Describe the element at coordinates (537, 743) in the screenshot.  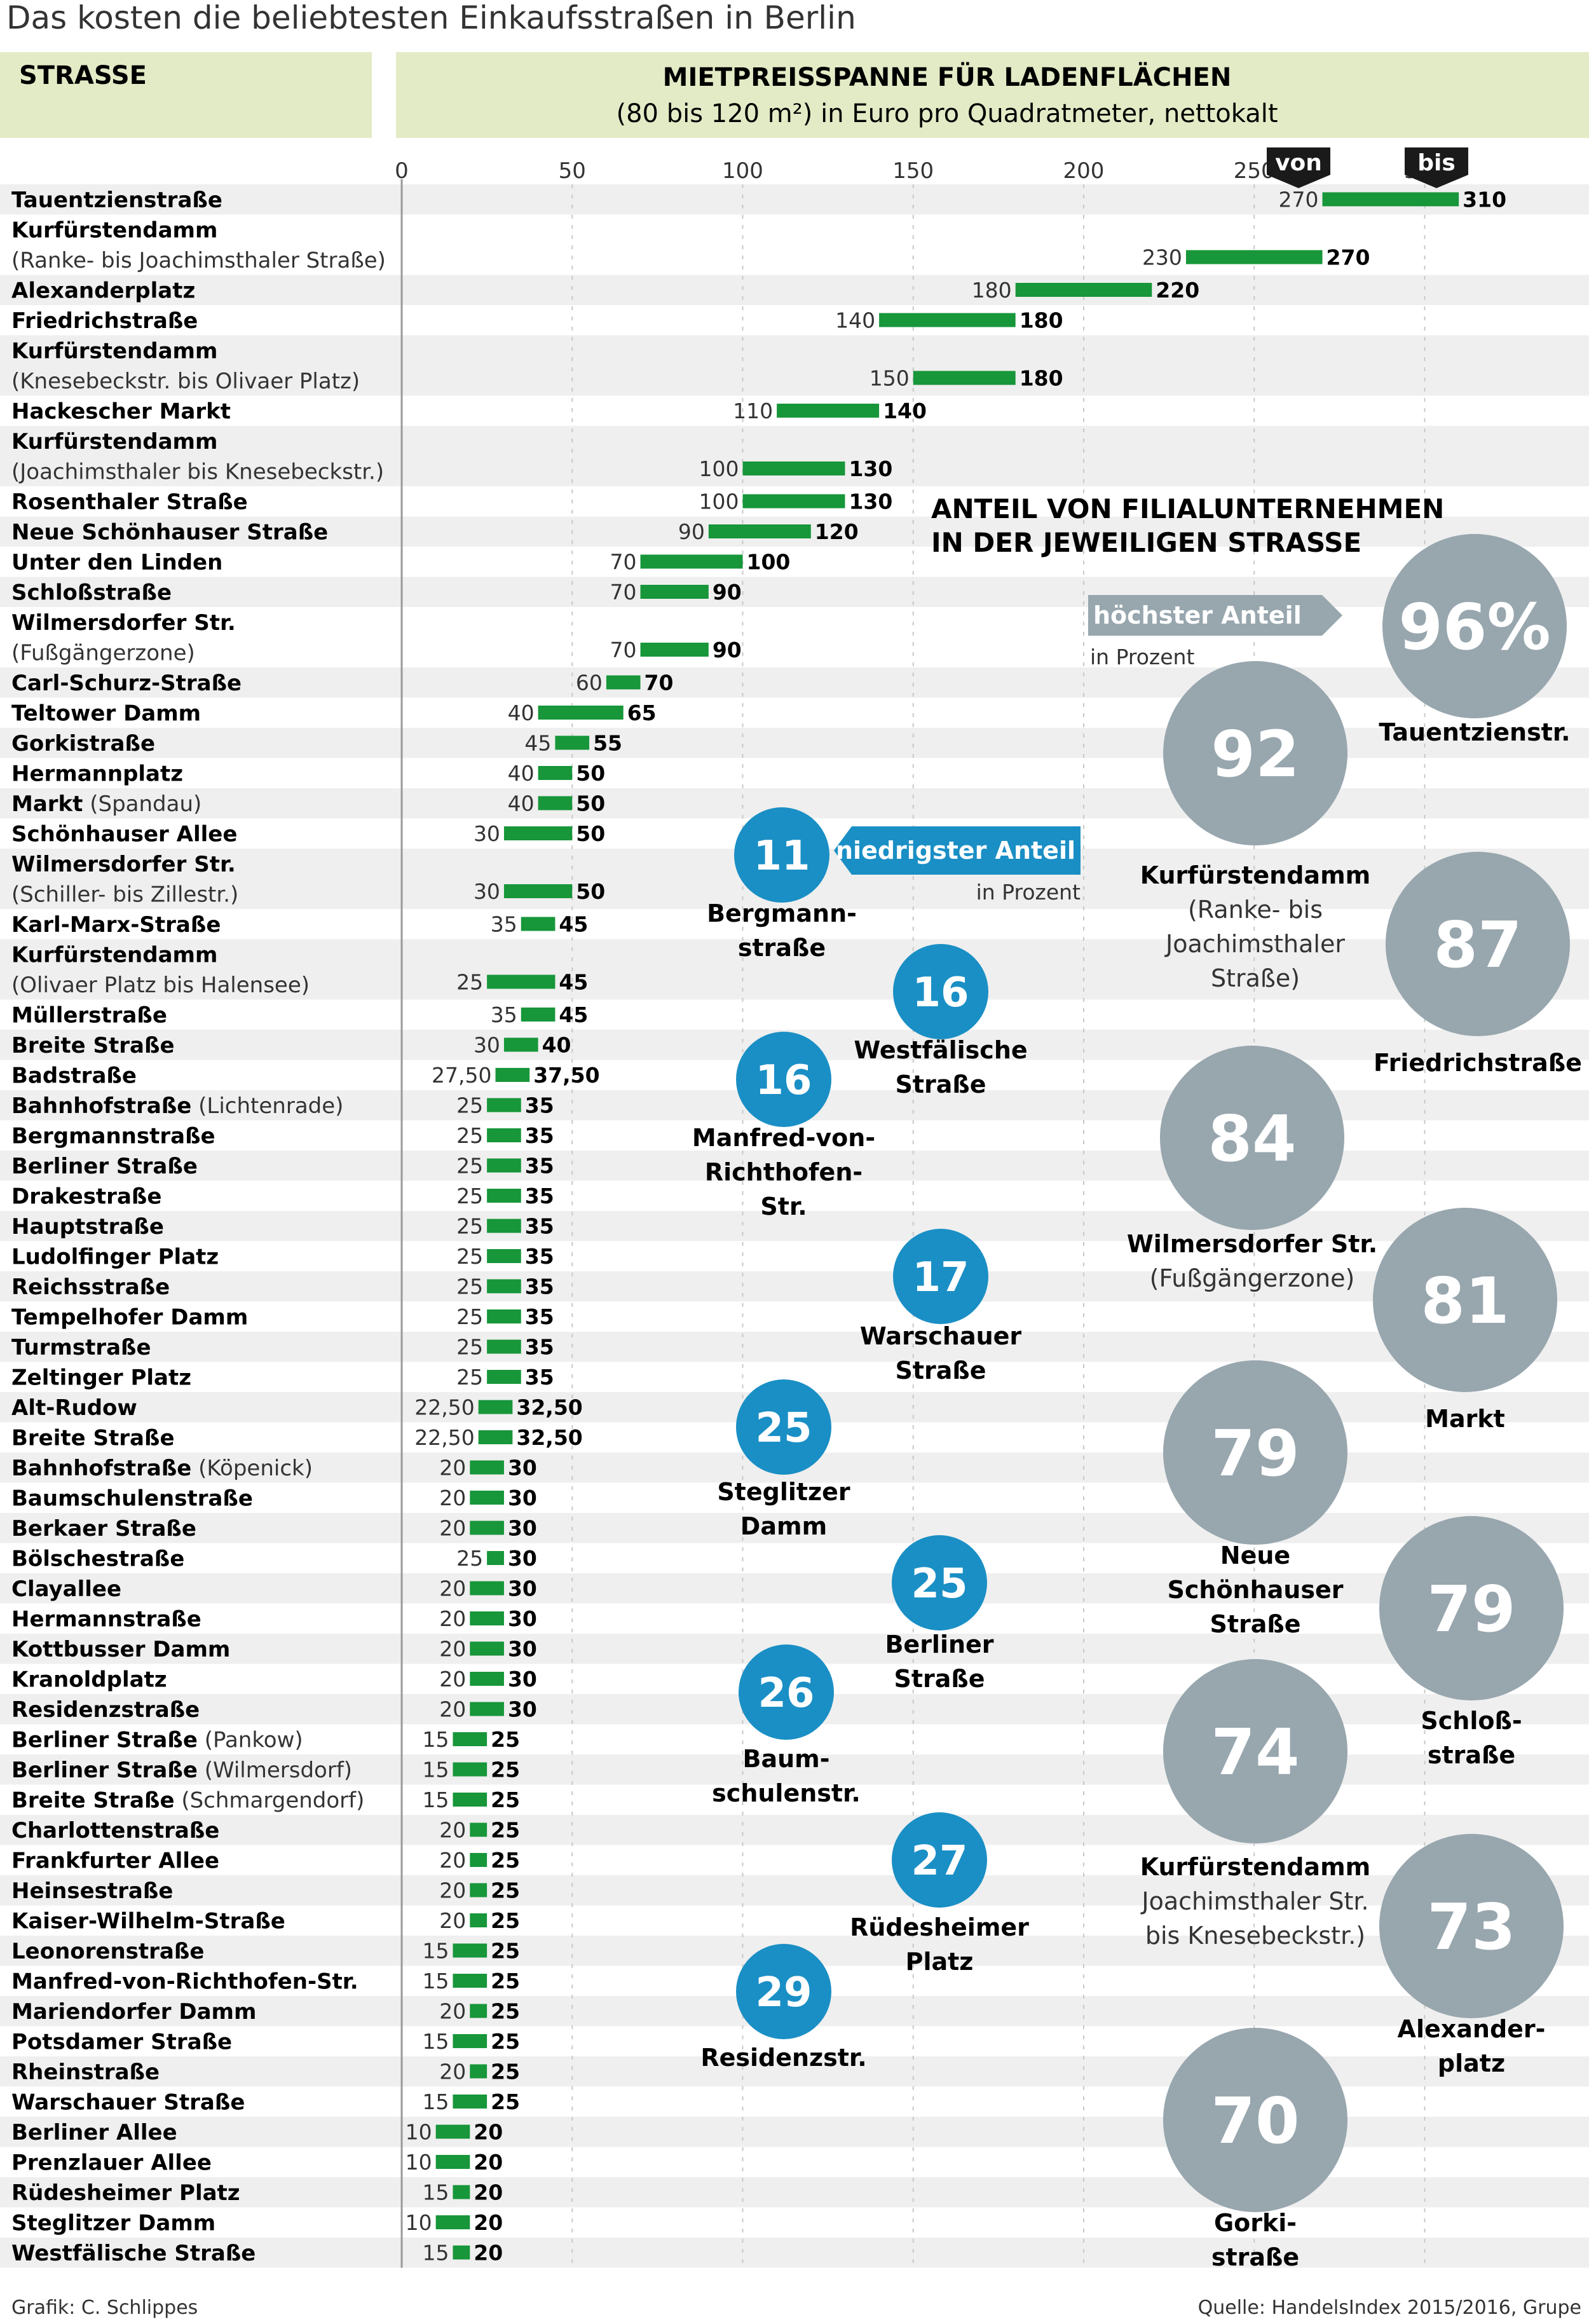
I see `von-value: 45` at that location.